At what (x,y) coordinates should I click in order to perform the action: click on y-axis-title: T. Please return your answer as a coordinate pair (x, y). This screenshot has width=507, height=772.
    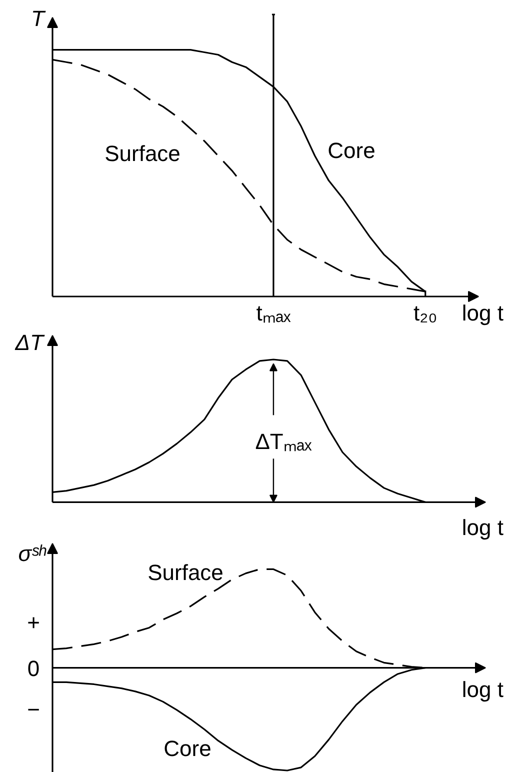
    Looking at the image, I should click on (38, 18).